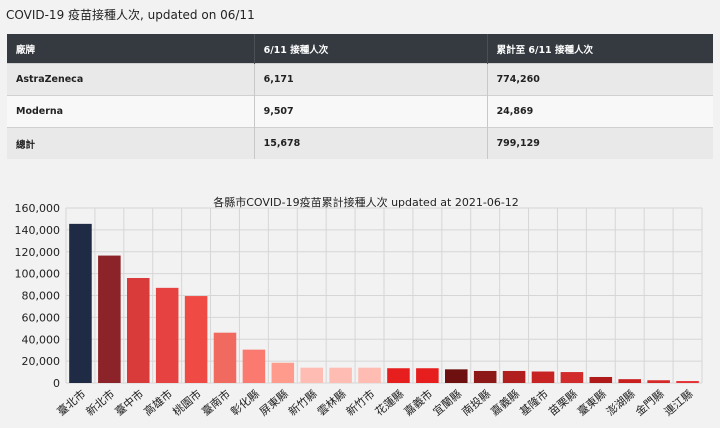  Describe the element at coordinates (505, 403) in the screenshot. I see `x-tick-label: 嘉義縣` at that location.